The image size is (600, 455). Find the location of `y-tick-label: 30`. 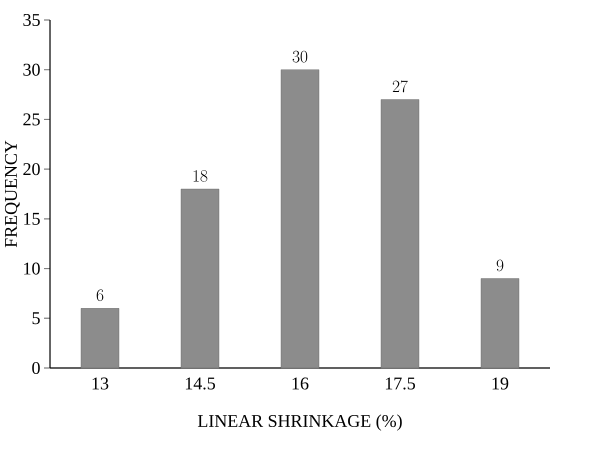

y-tick-label: 30 is located at coordinates (31, 70).